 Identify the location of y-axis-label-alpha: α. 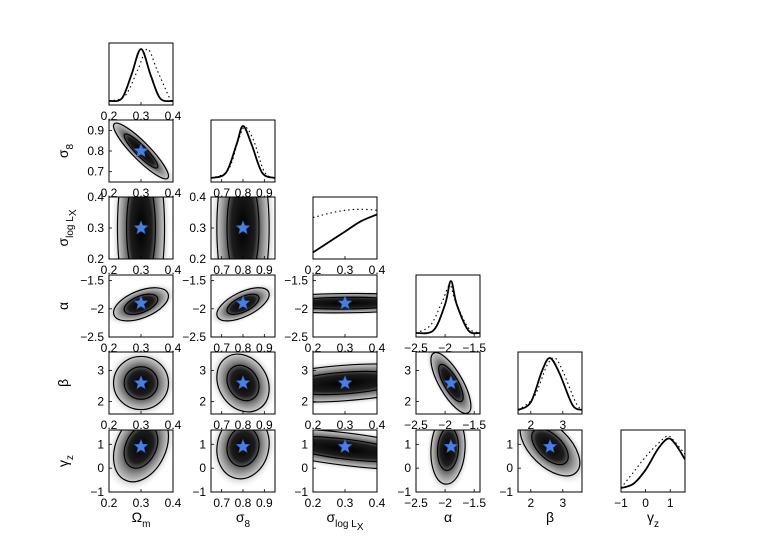
(63, 306).